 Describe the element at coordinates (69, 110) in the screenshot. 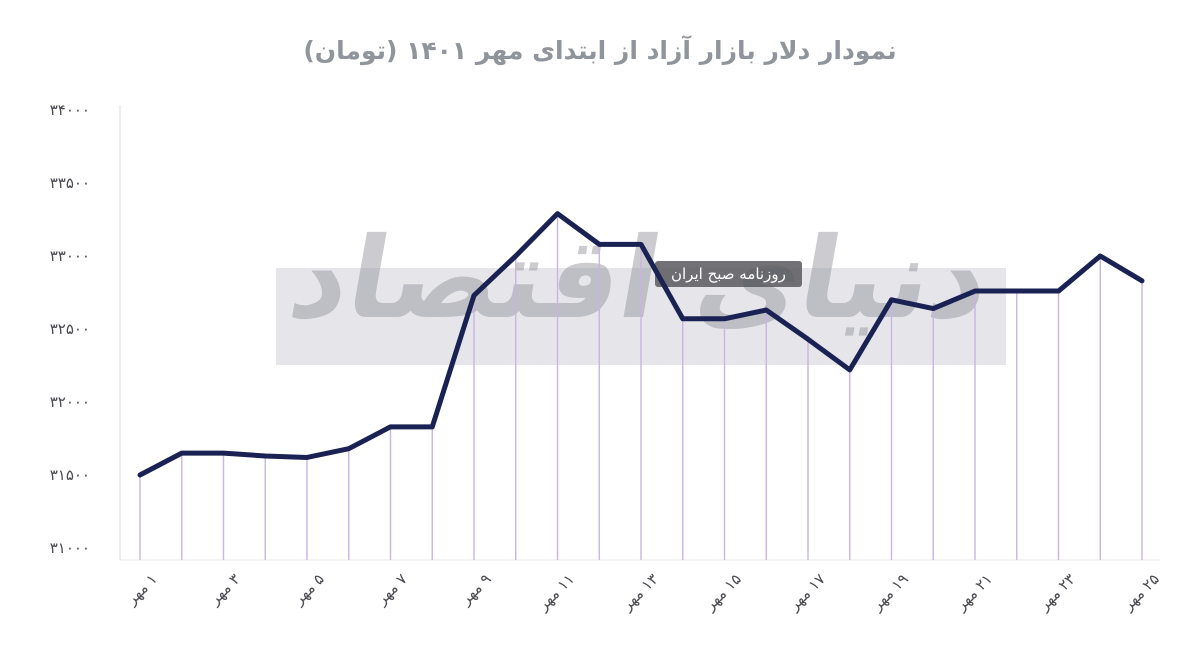

I see `y-axis-label: ۳۴۰۰۰` at that location.